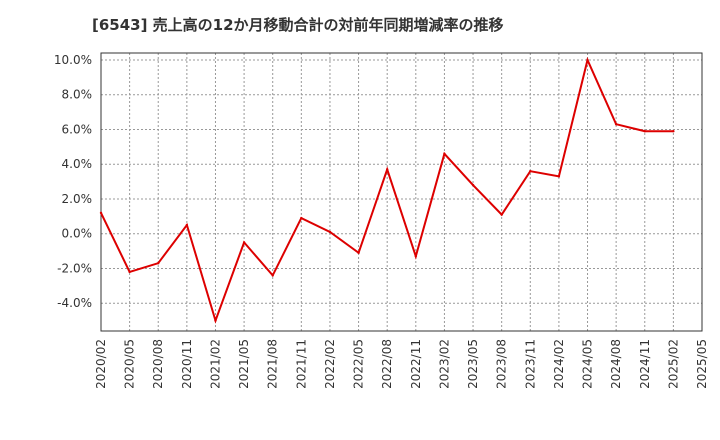 The image size is (720, 440). I want to click on x-tick-label: 2024/11, so click(645, 364).